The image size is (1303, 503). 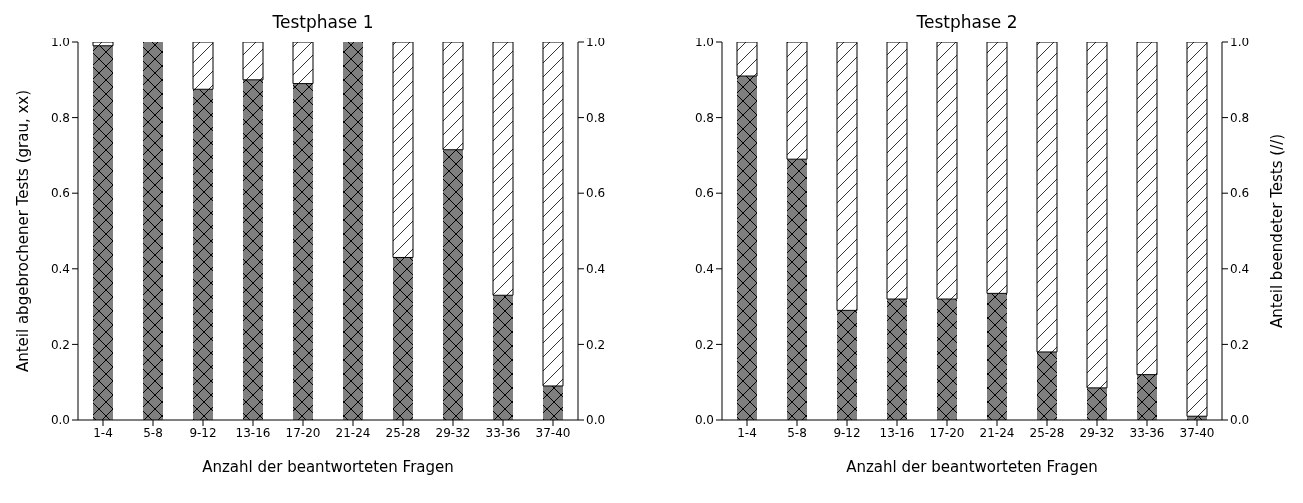 I want to click on y2-axis-title: Anteil beendeter Tests (//), so click(x=1277, y=231).